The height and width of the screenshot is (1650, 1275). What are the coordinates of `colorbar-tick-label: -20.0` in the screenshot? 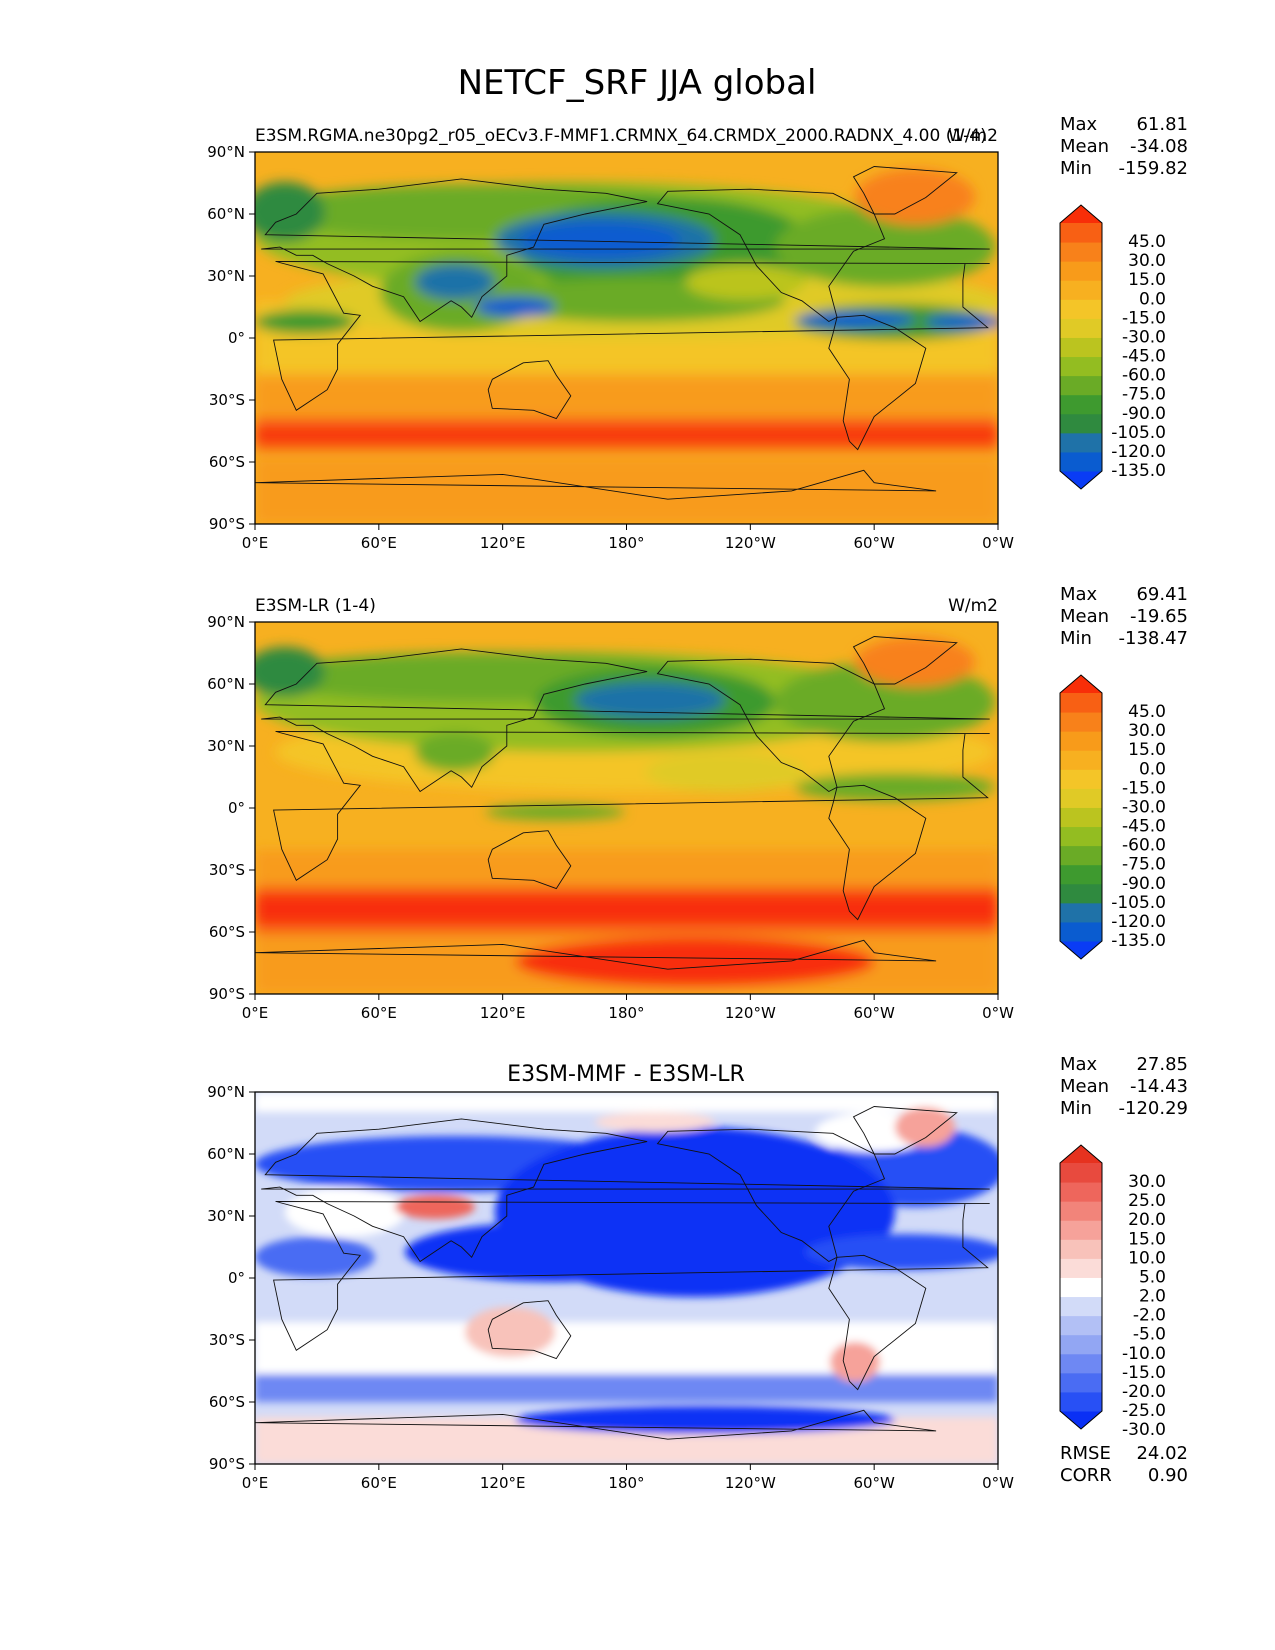 It's located at (1144, 1392).